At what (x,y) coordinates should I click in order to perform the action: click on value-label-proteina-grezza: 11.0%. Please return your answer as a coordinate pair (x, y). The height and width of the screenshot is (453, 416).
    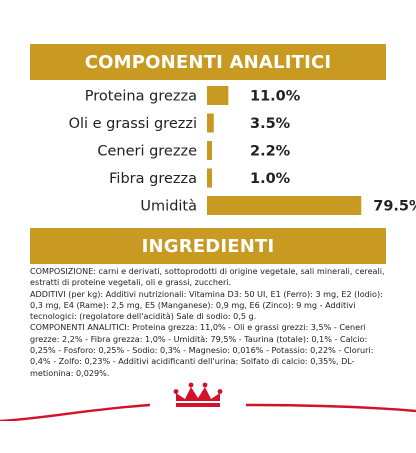
    Looking at the image, I should click on (275, 97).